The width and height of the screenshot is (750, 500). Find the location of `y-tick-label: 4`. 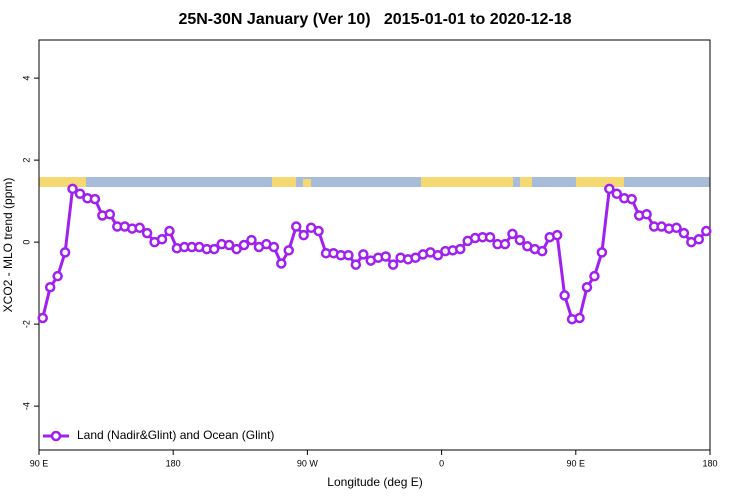

y-tick-label: 4 is located at coordinates (26, 78).